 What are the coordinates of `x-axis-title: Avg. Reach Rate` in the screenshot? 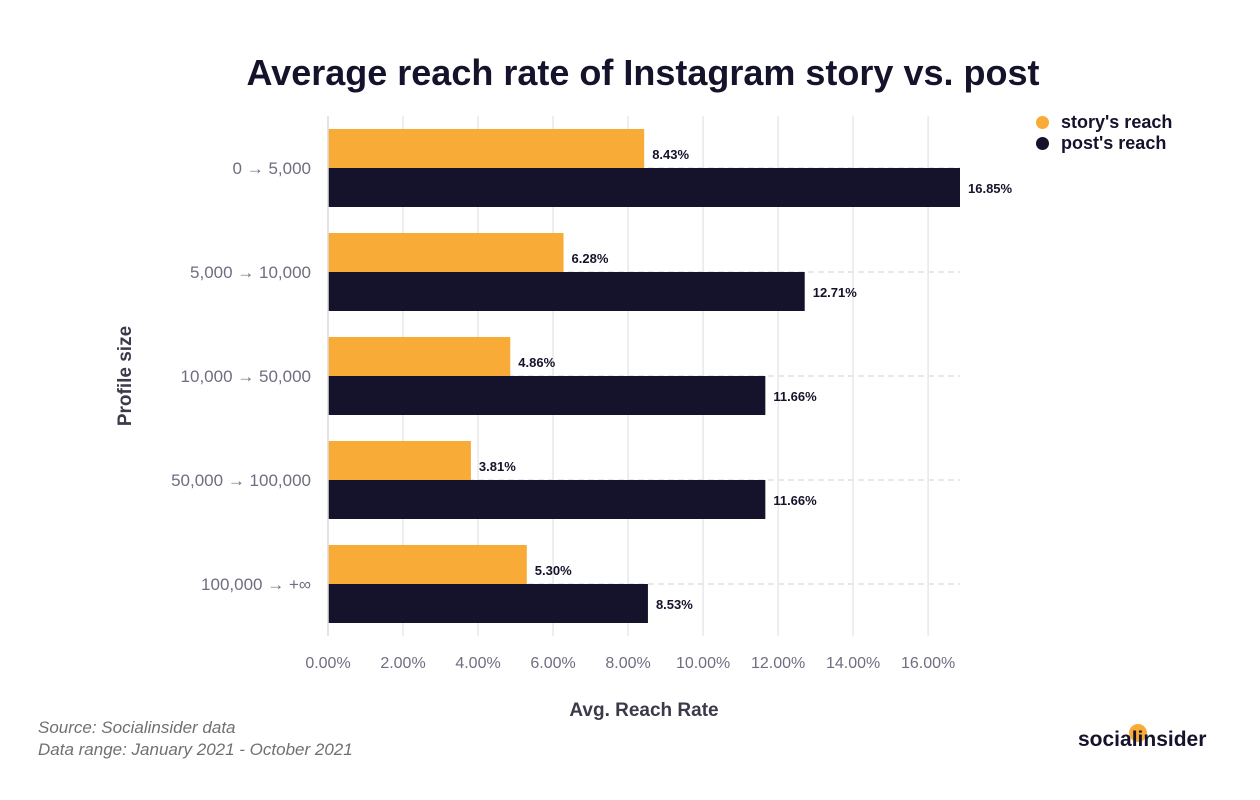 It's located at (643, 710).